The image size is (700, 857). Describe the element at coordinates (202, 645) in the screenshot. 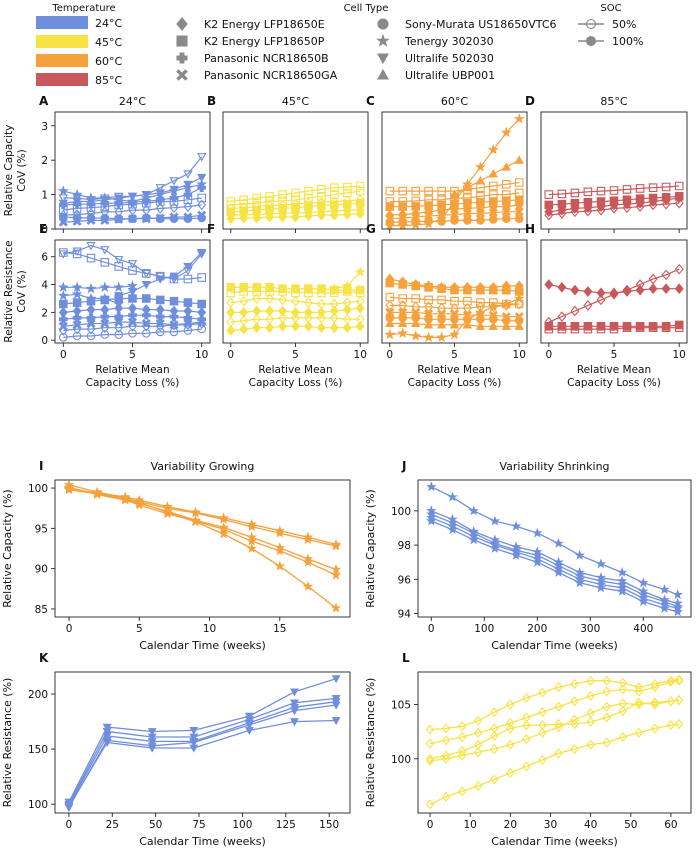

I see `x-axis-label: Calendar Time (weeks)` at that location.